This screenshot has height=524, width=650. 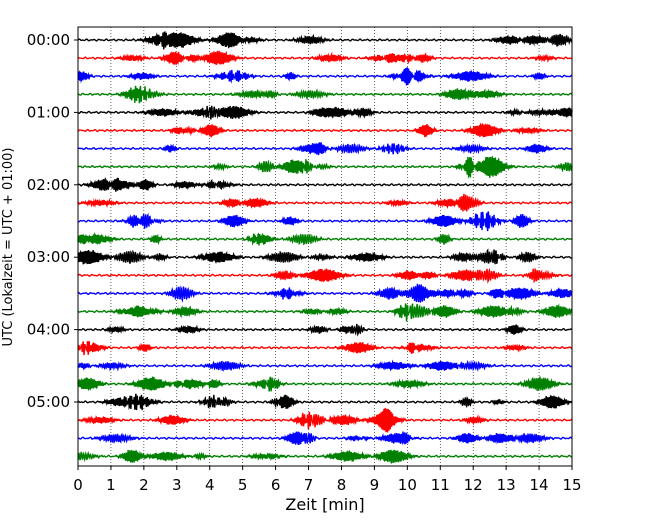 What do you see at coordinates (48, 402) in the screenshot?
I see `y-tick-label: 05:00` at bounding box center [48, 402].